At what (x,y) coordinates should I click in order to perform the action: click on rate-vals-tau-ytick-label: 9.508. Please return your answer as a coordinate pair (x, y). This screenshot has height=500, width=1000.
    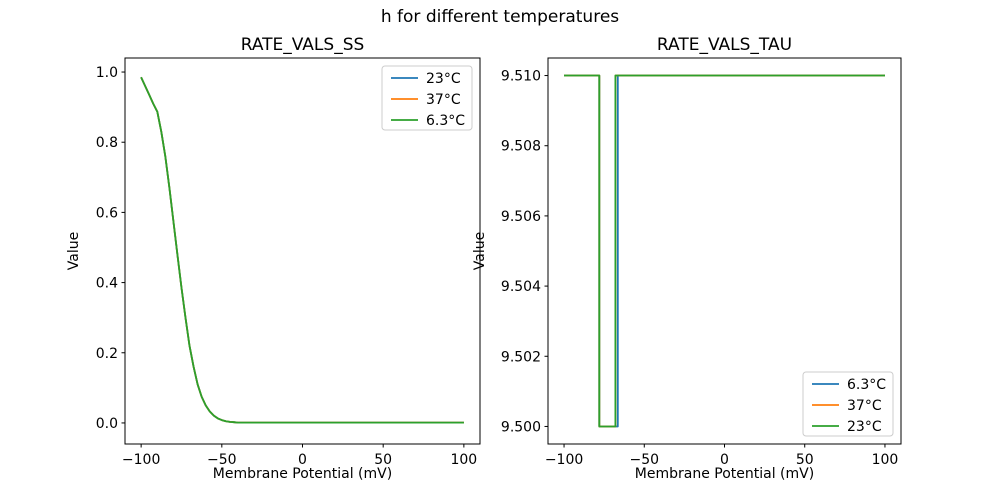
    Looking at the image, I should click on (521, 147).